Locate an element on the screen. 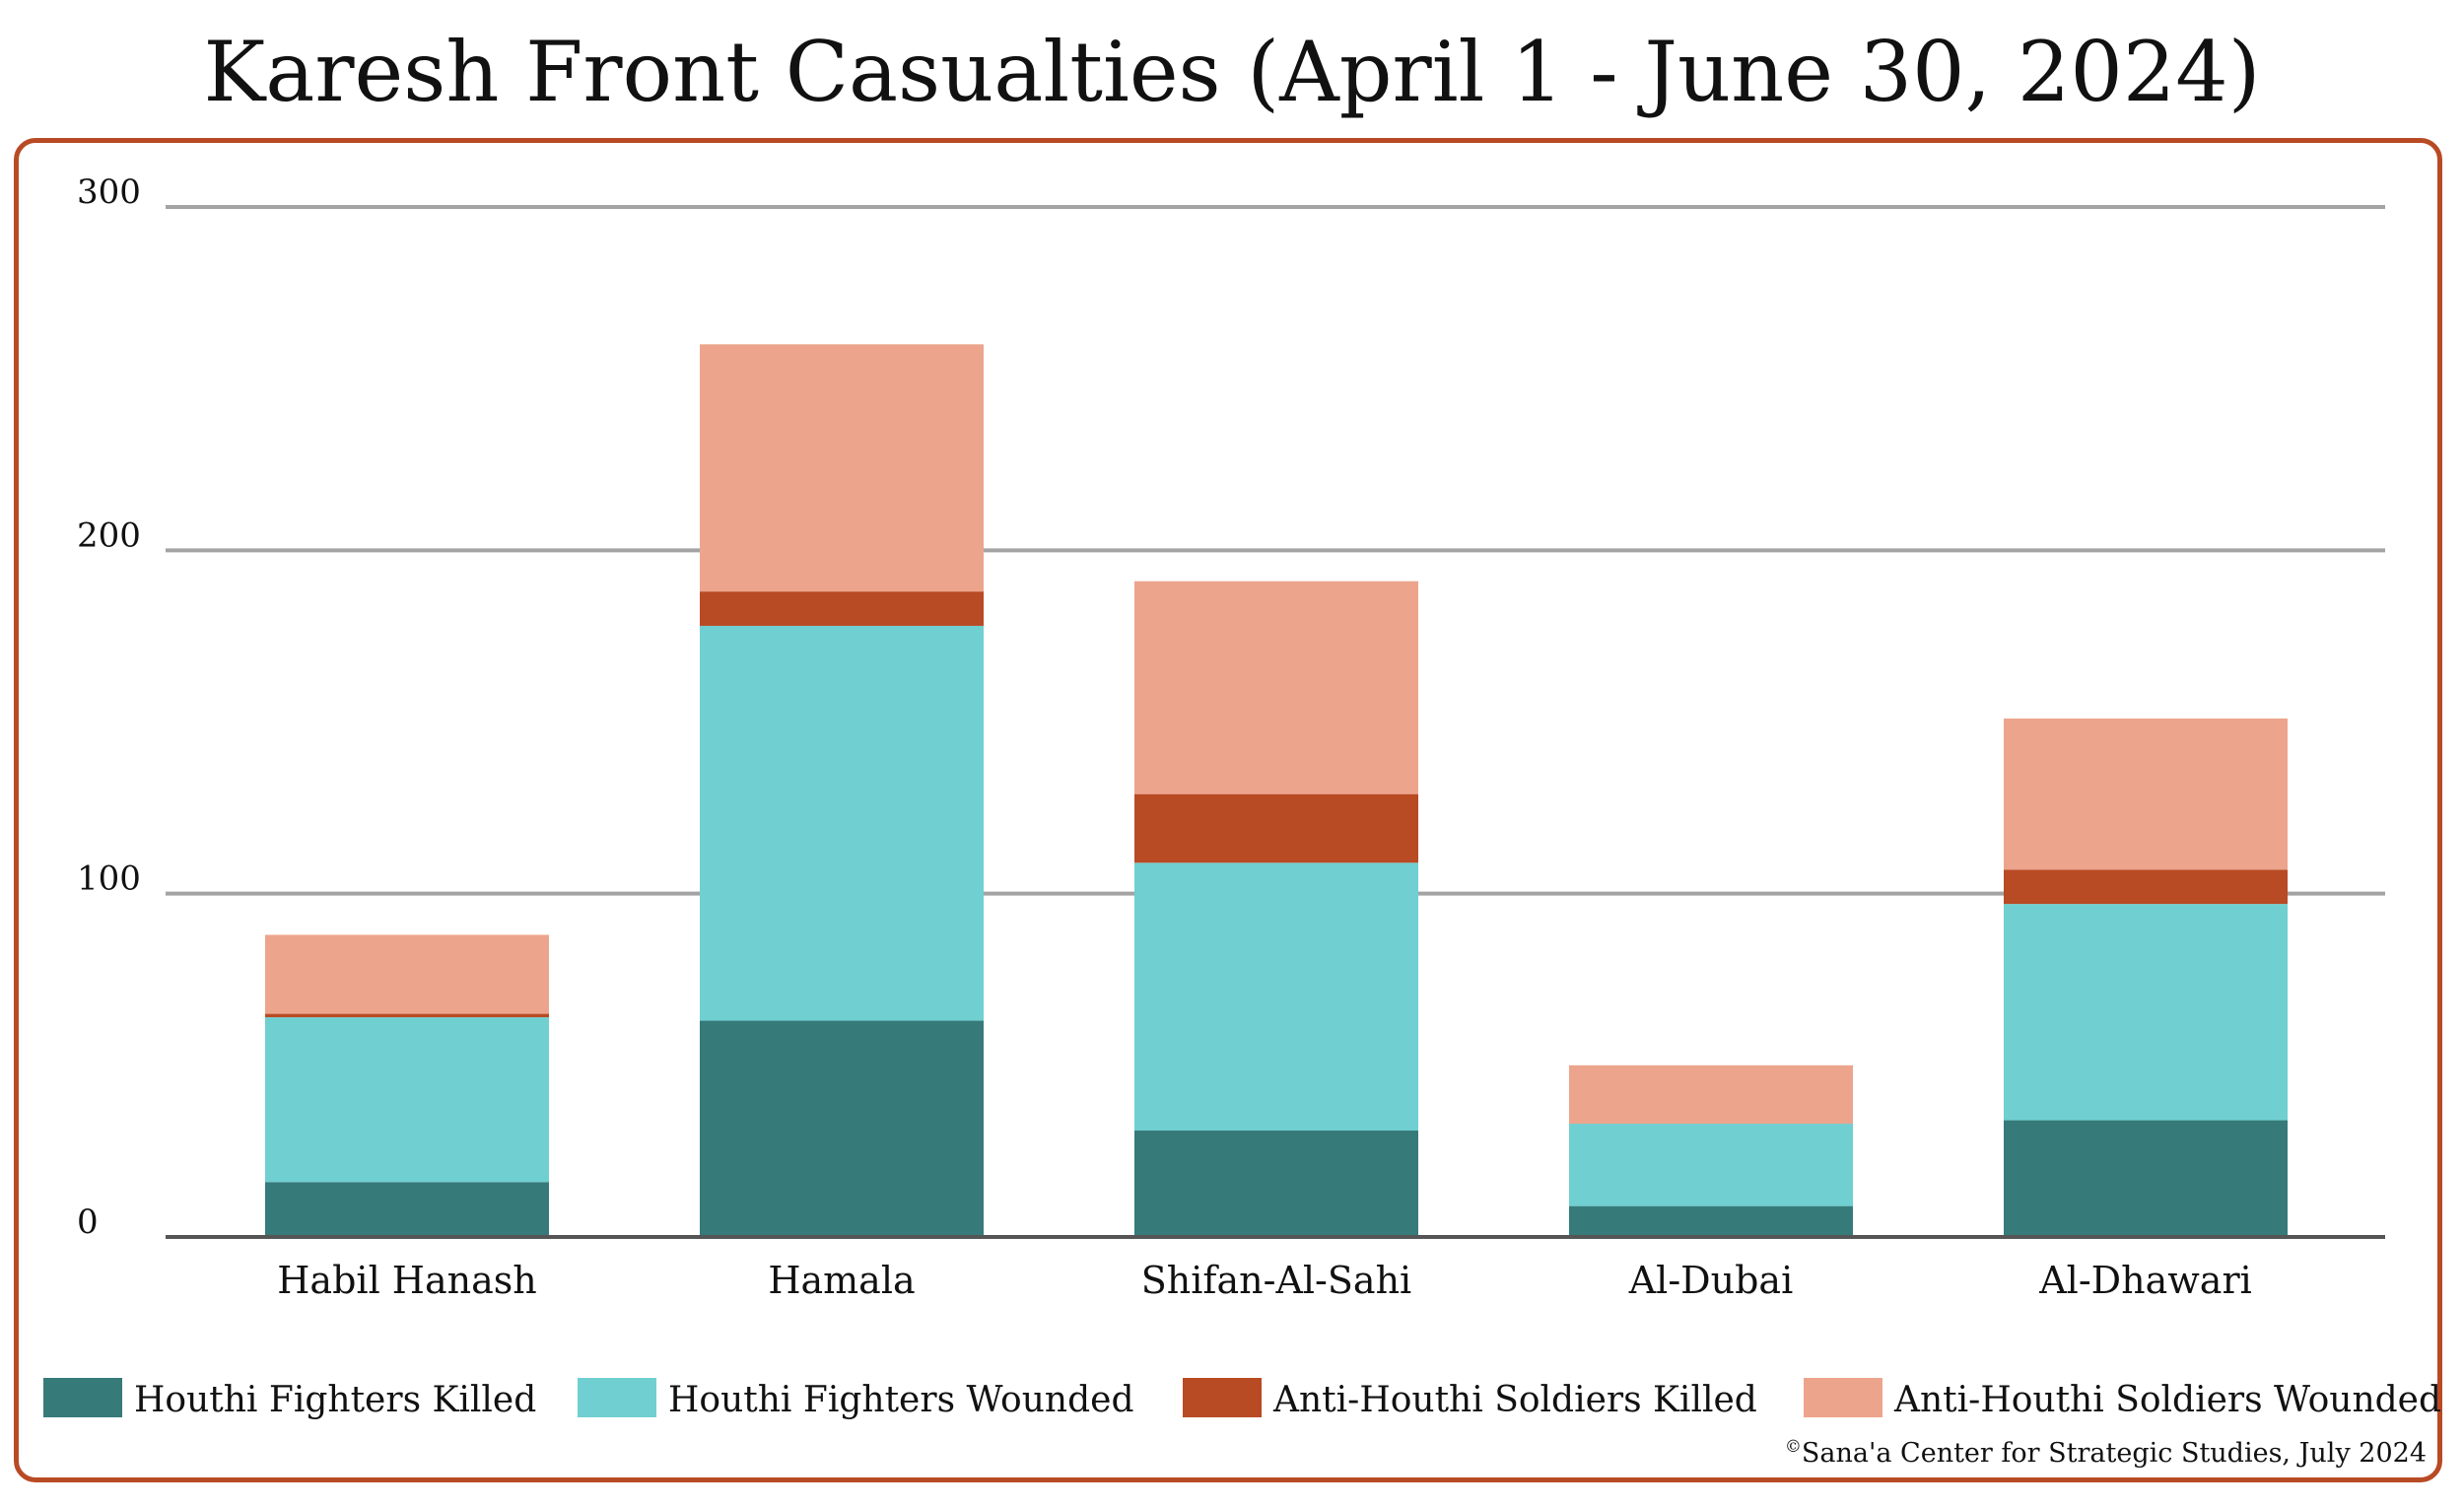  legend-label: Anti-Houthi Soldiers Wounded is located at coordinates (2167, 1400).